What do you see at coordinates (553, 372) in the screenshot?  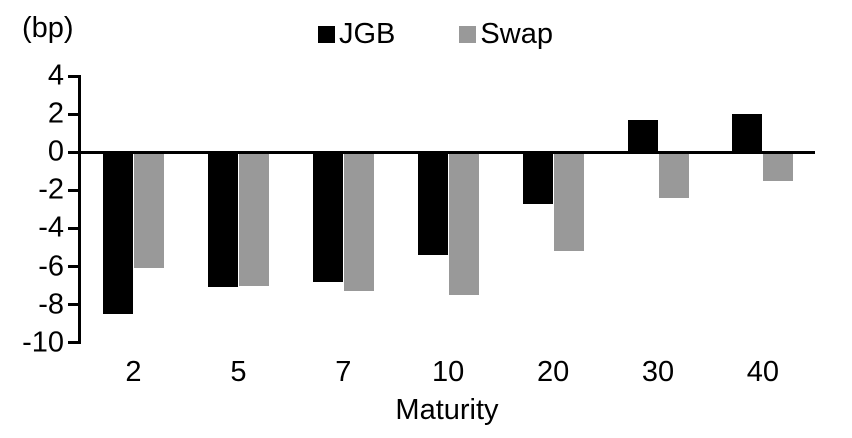 I see `x-tick-label-20: 20` at bounding box center [553, 372].